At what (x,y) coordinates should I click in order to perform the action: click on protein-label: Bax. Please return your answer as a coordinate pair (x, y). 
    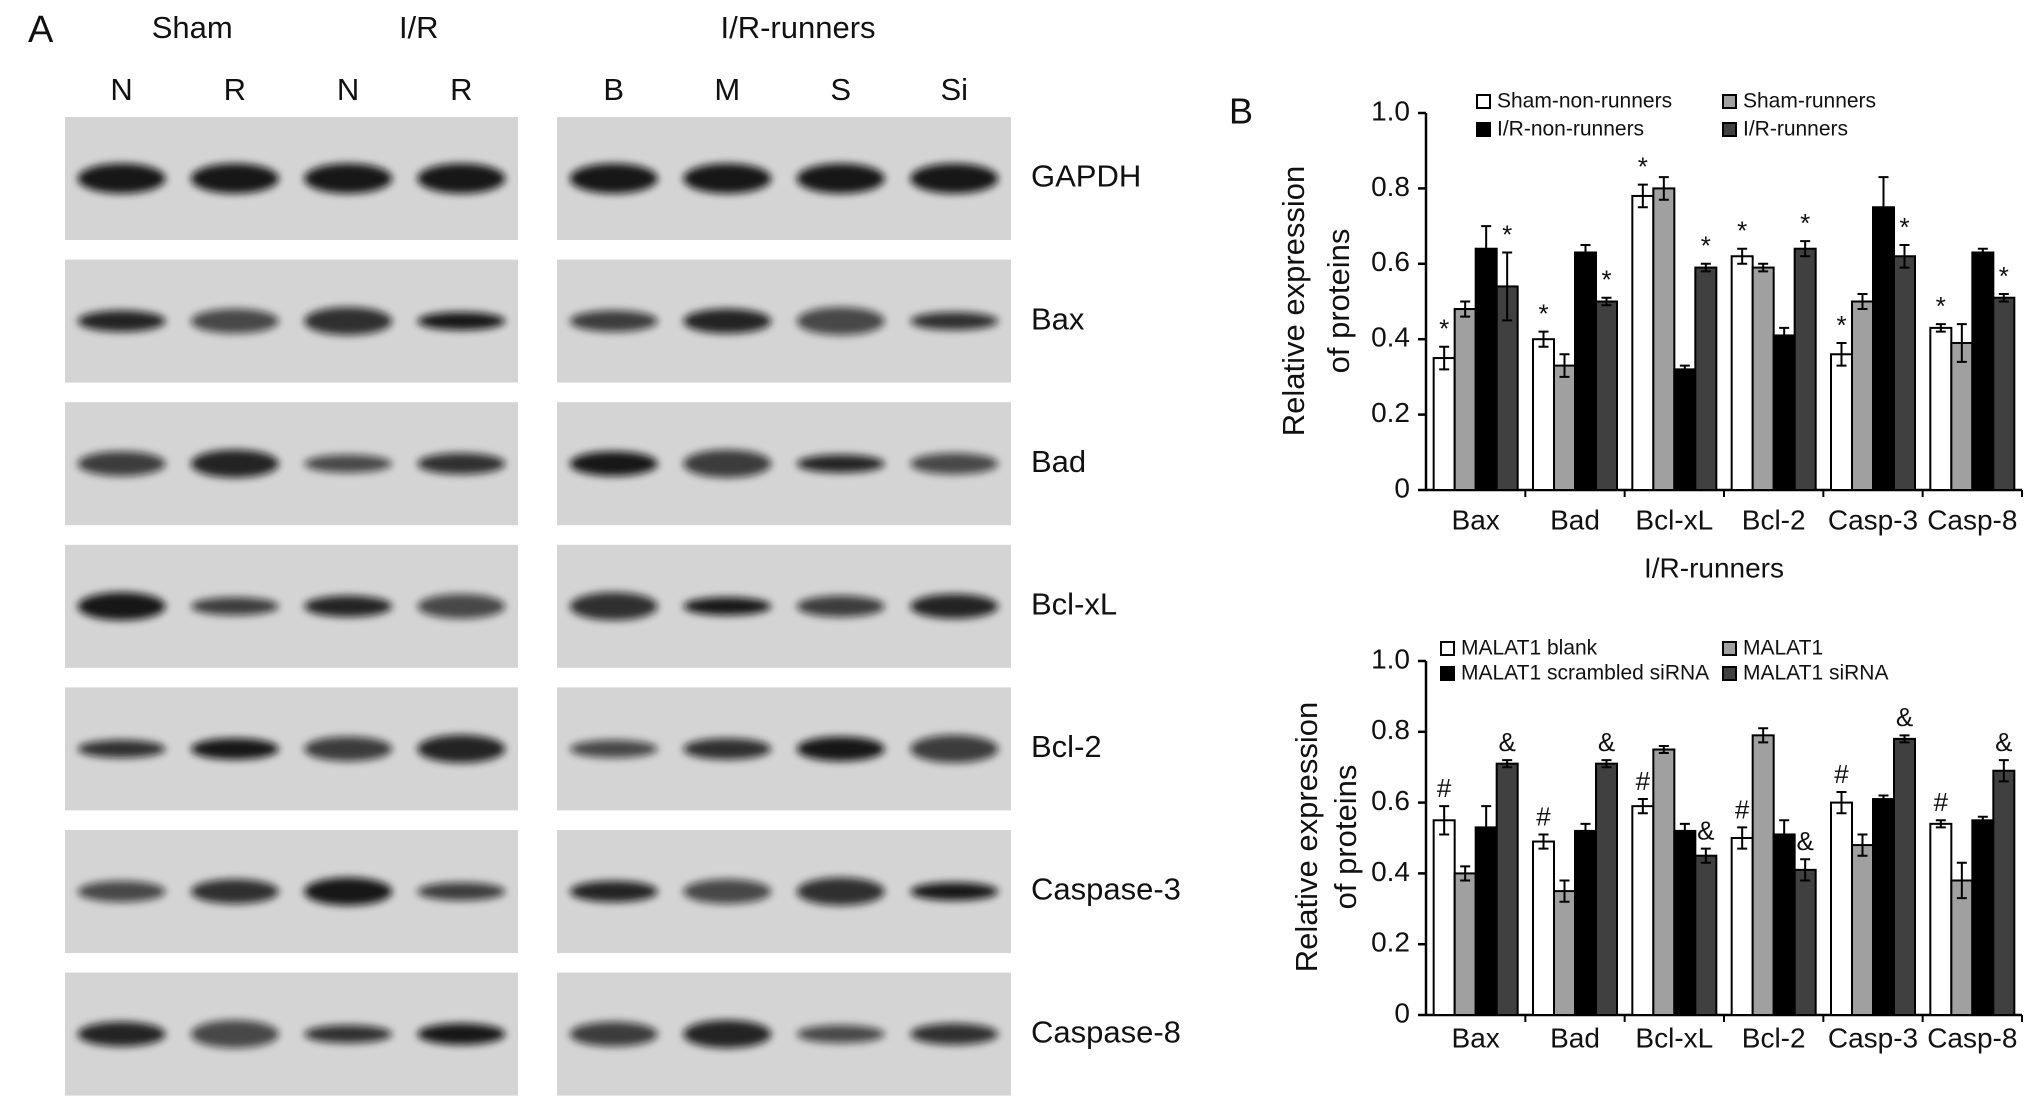
    Looking at the image, I should click on (1058, 318).